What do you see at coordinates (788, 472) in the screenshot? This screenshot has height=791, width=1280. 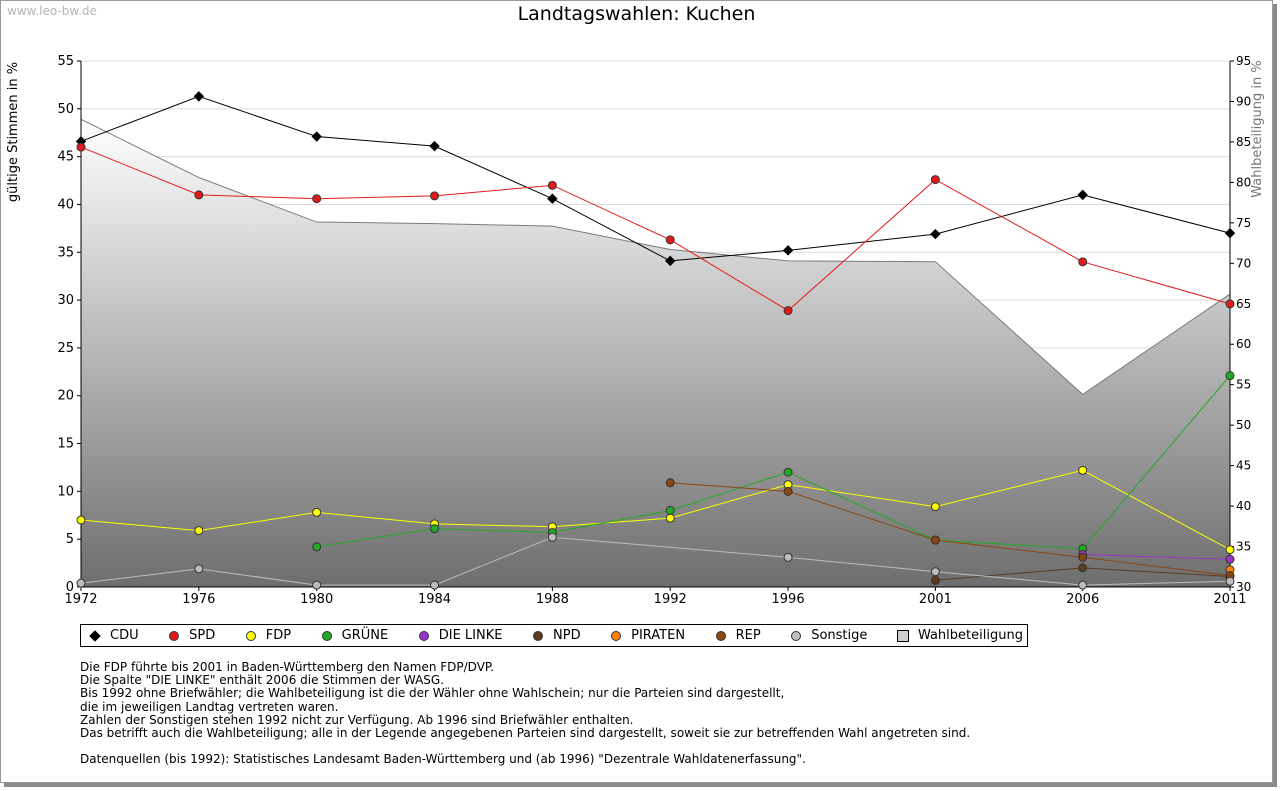 I see `point-gr-ne` at bounding box center [788, 472].